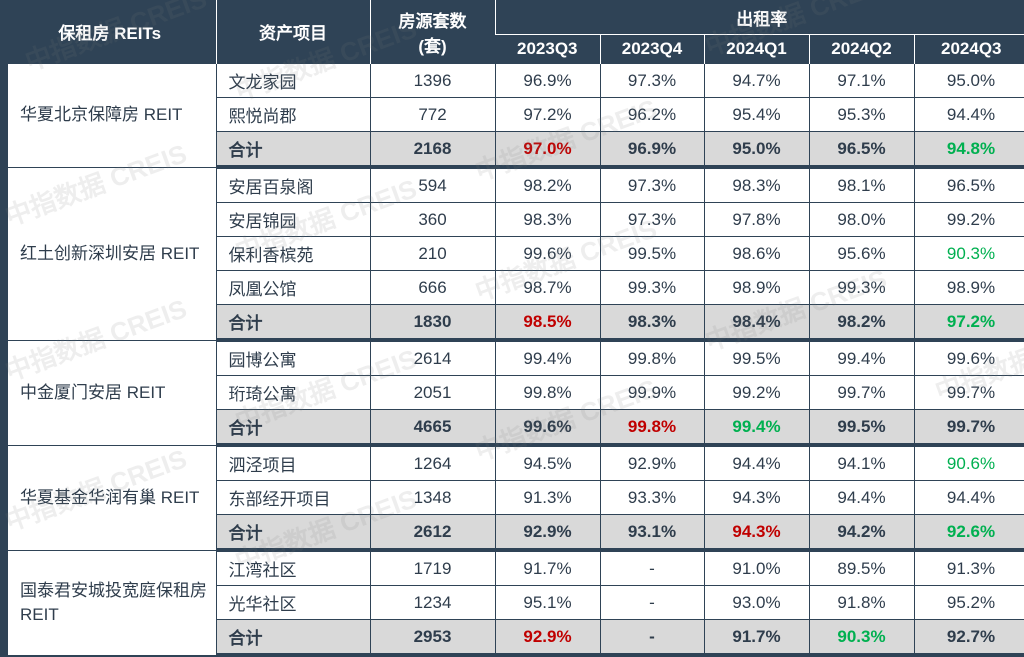  What do you see at coordinates (432, 428) in the screenshot?
I see `unit-count: 4665` at bounding box center [432, 428].